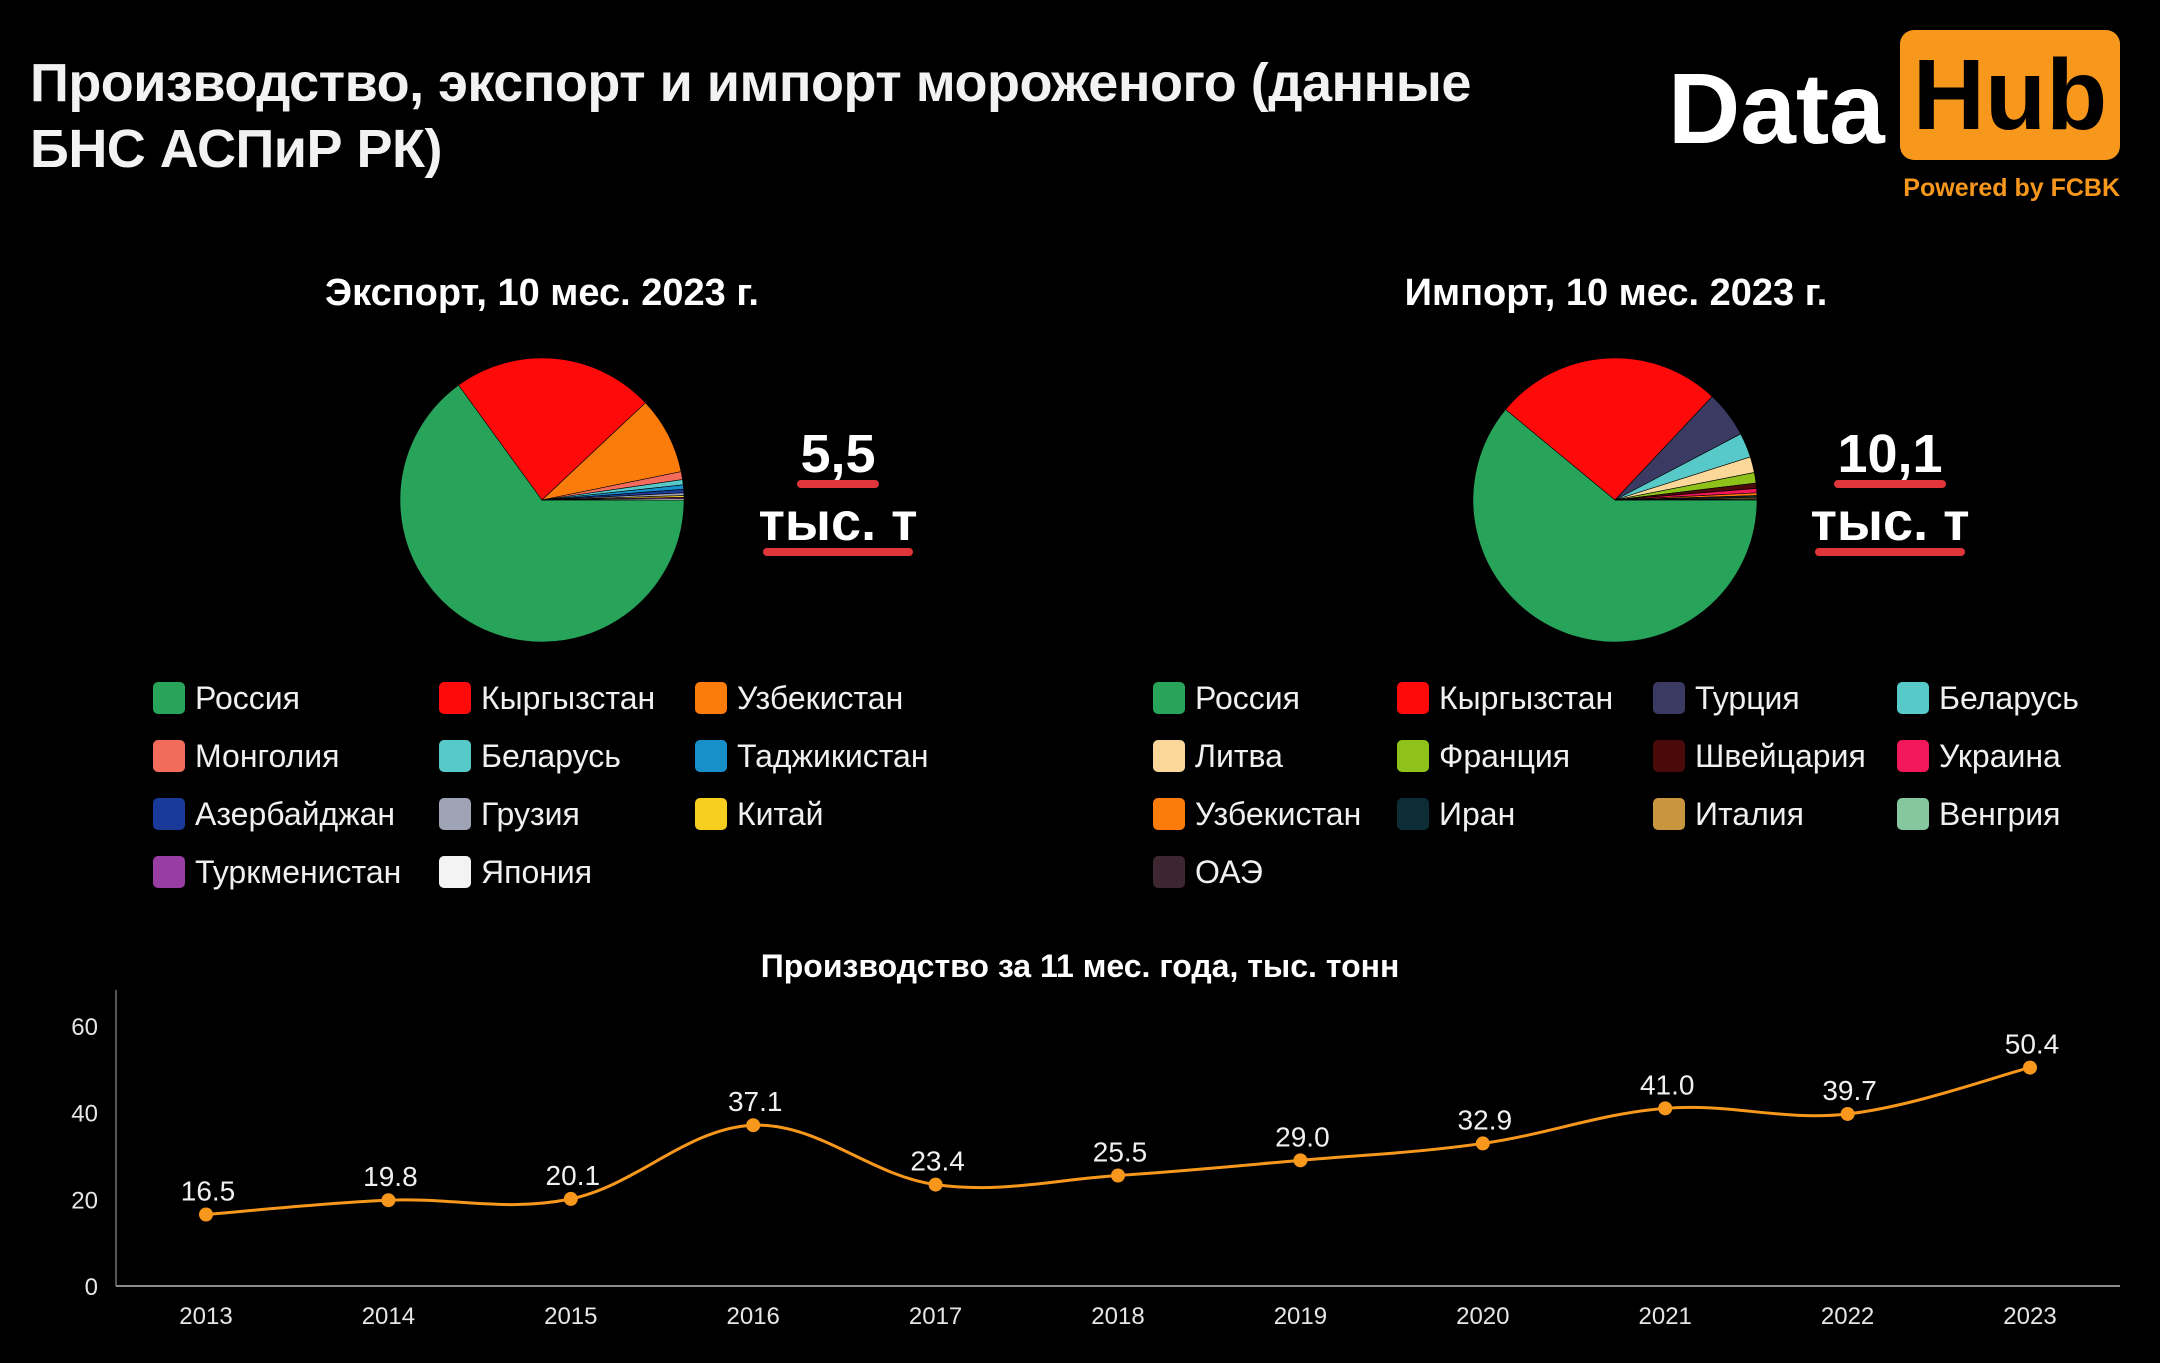 Image resolution: width=2160 pixels, height=1363 pixels. I want to click on import-pie-chart, so click(1615, 500).